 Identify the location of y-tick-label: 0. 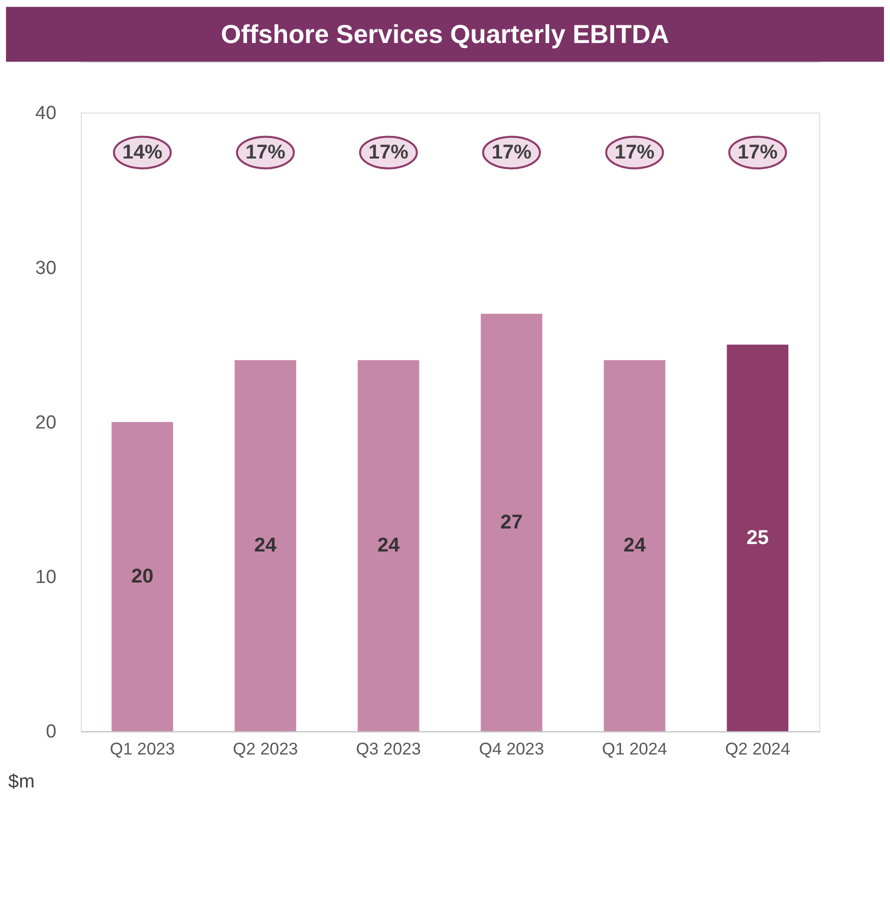
(51, 732).